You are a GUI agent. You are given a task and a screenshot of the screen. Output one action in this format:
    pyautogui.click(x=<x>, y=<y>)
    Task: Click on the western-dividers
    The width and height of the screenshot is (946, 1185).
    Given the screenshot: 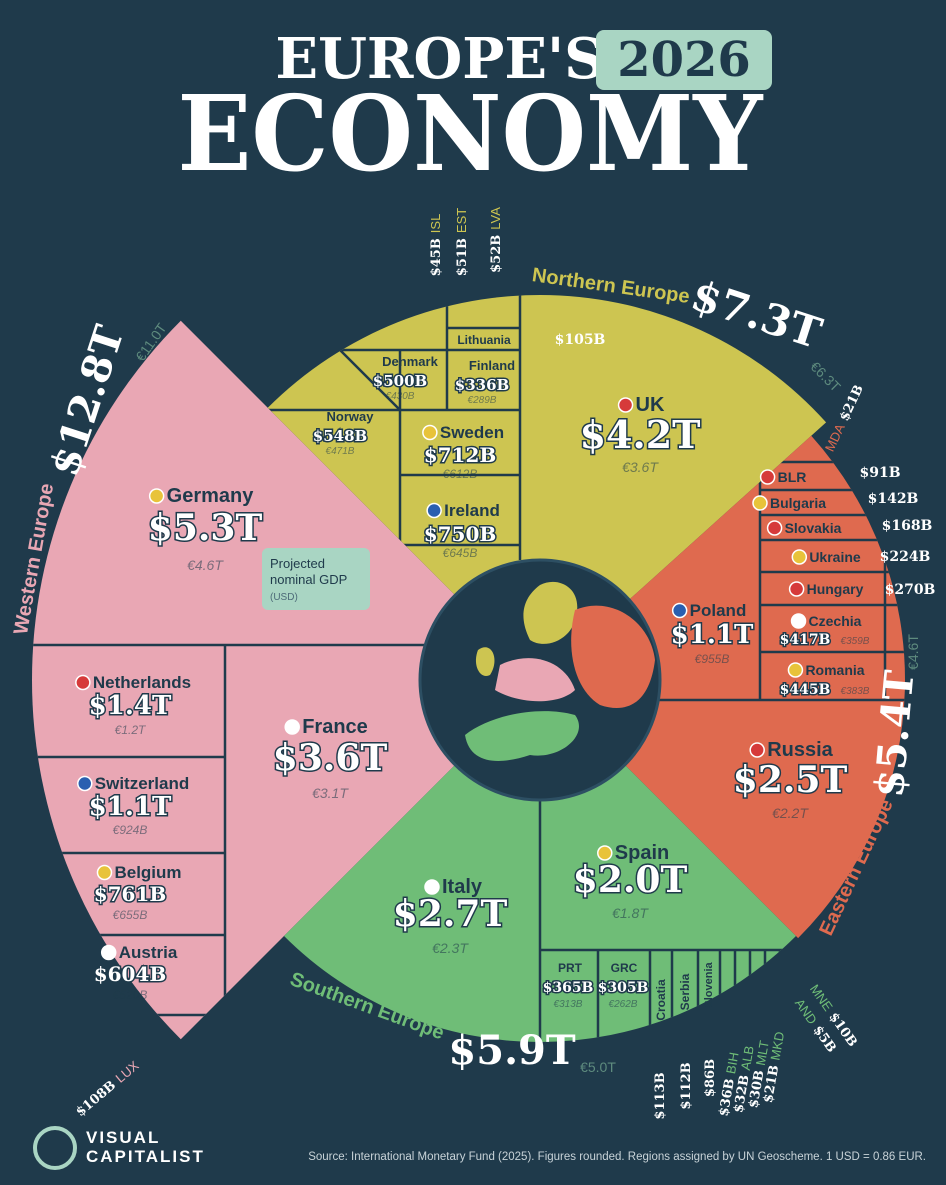 What is the action you would take?
    pyautogui.click(x=236, y=841)
    